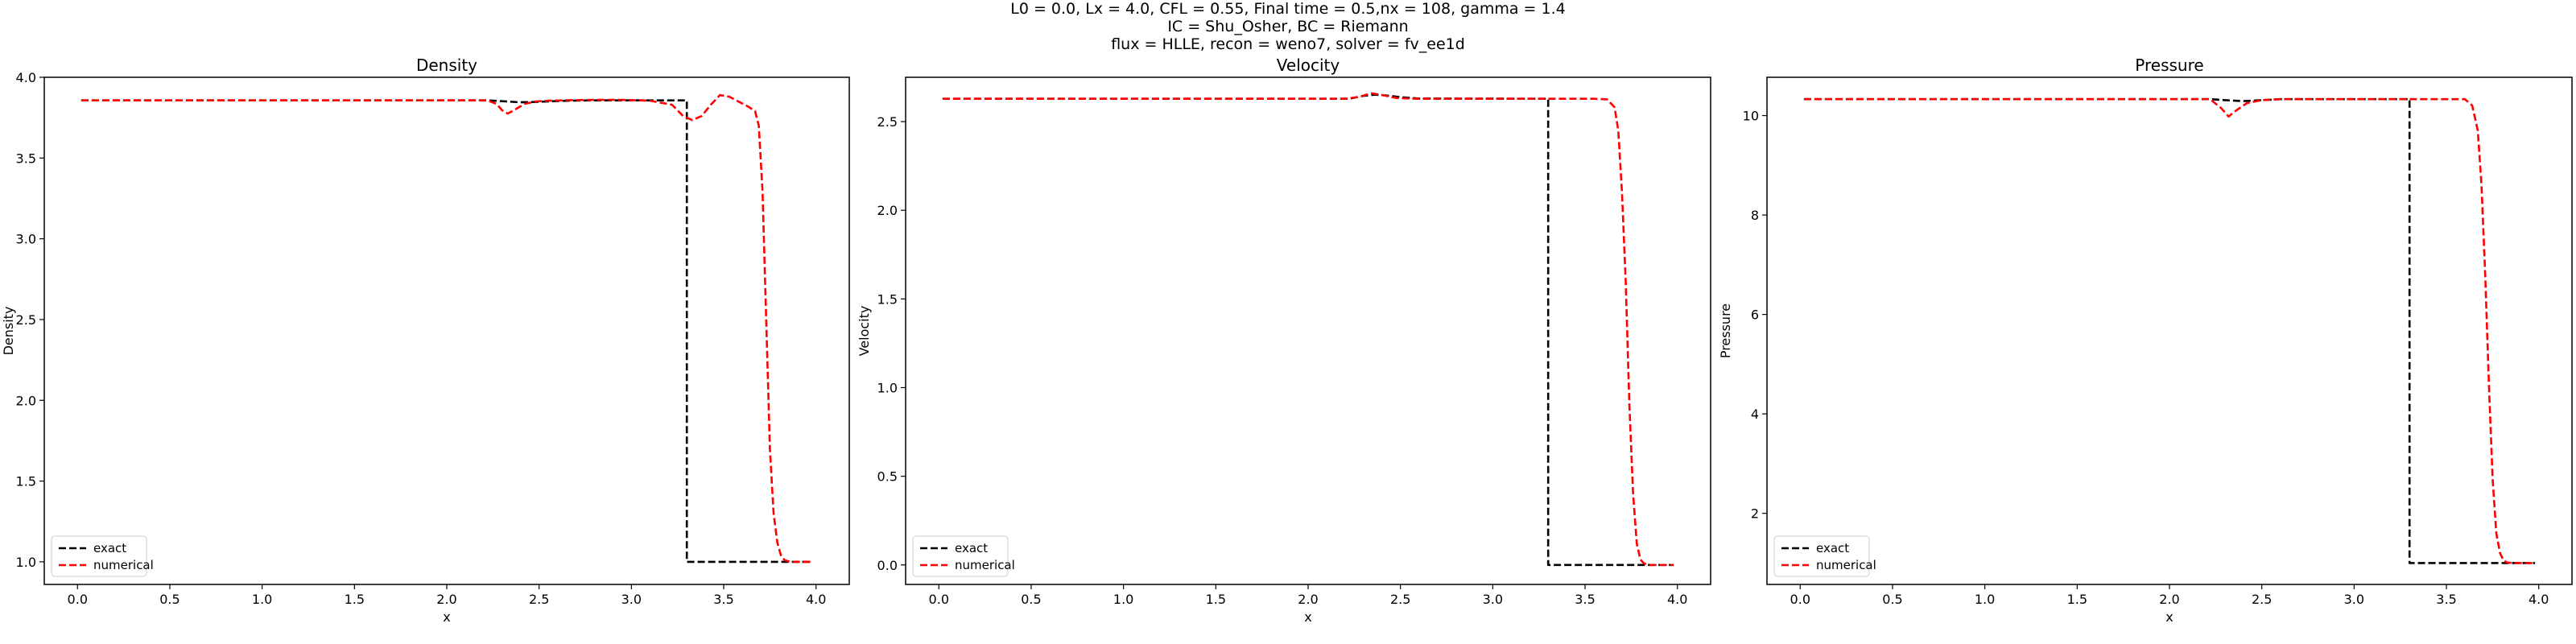  What do you see at coordinates (1493, 599) in the screenshot?
I see `velocity-xtick-label: 3.0` at bounding box center [1493, 599].